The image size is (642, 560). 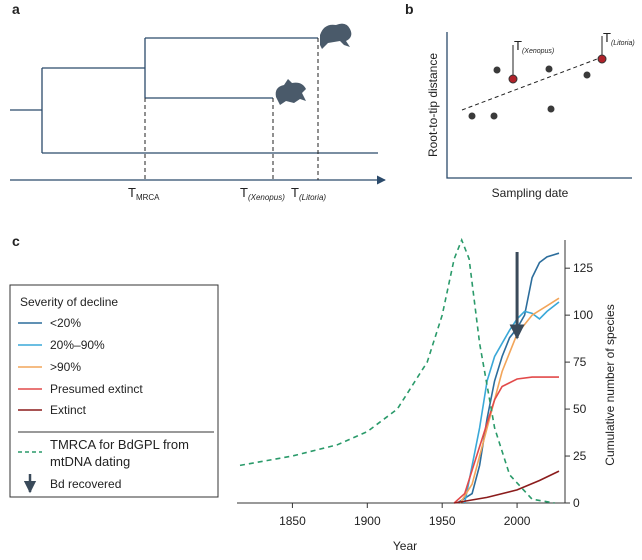 I want to click on y-axis-label: Root-to-tip distance, so click(x=433, y=105).